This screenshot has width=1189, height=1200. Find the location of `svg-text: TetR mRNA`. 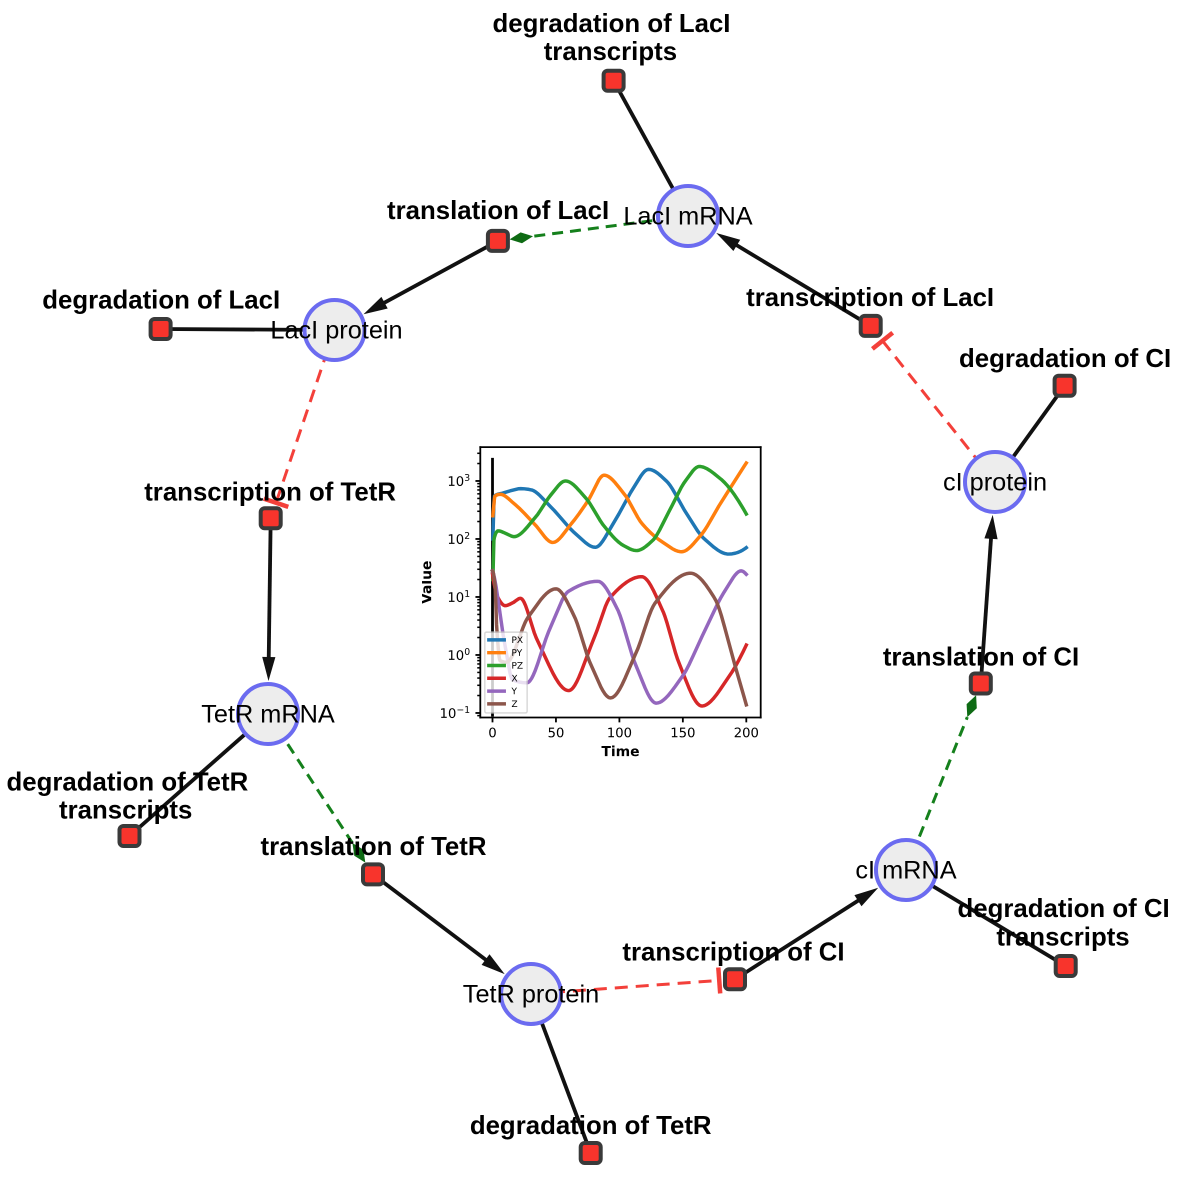

svg-text: TetR mRNA is located at coordinates (268, 715).